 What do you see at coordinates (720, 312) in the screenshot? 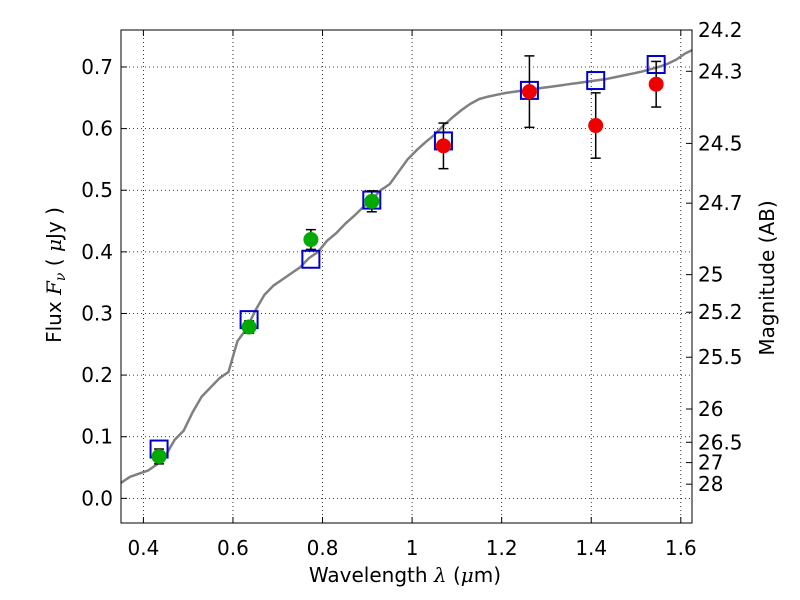
I see `y2-tick-label: 25.2` at bounding box center [720, 312].